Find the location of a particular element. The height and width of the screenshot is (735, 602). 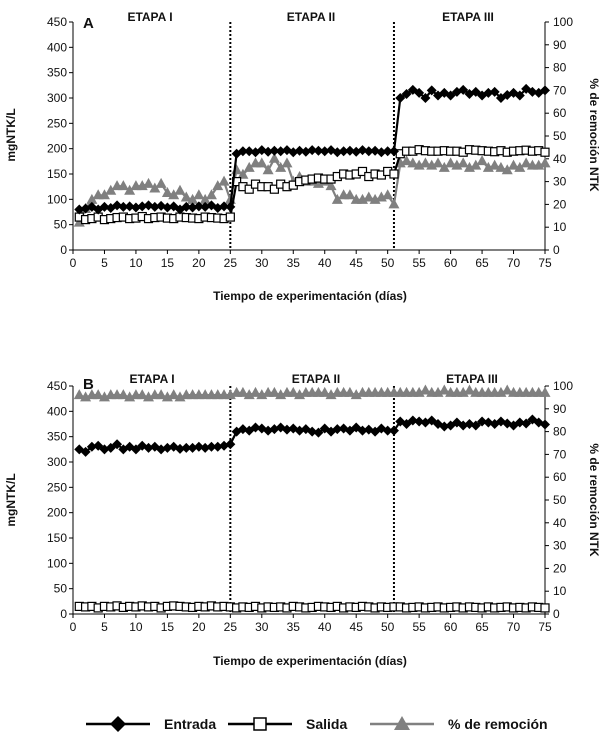

panel-b-y2-tick-label: 100 is located at coordinates (563, 386).